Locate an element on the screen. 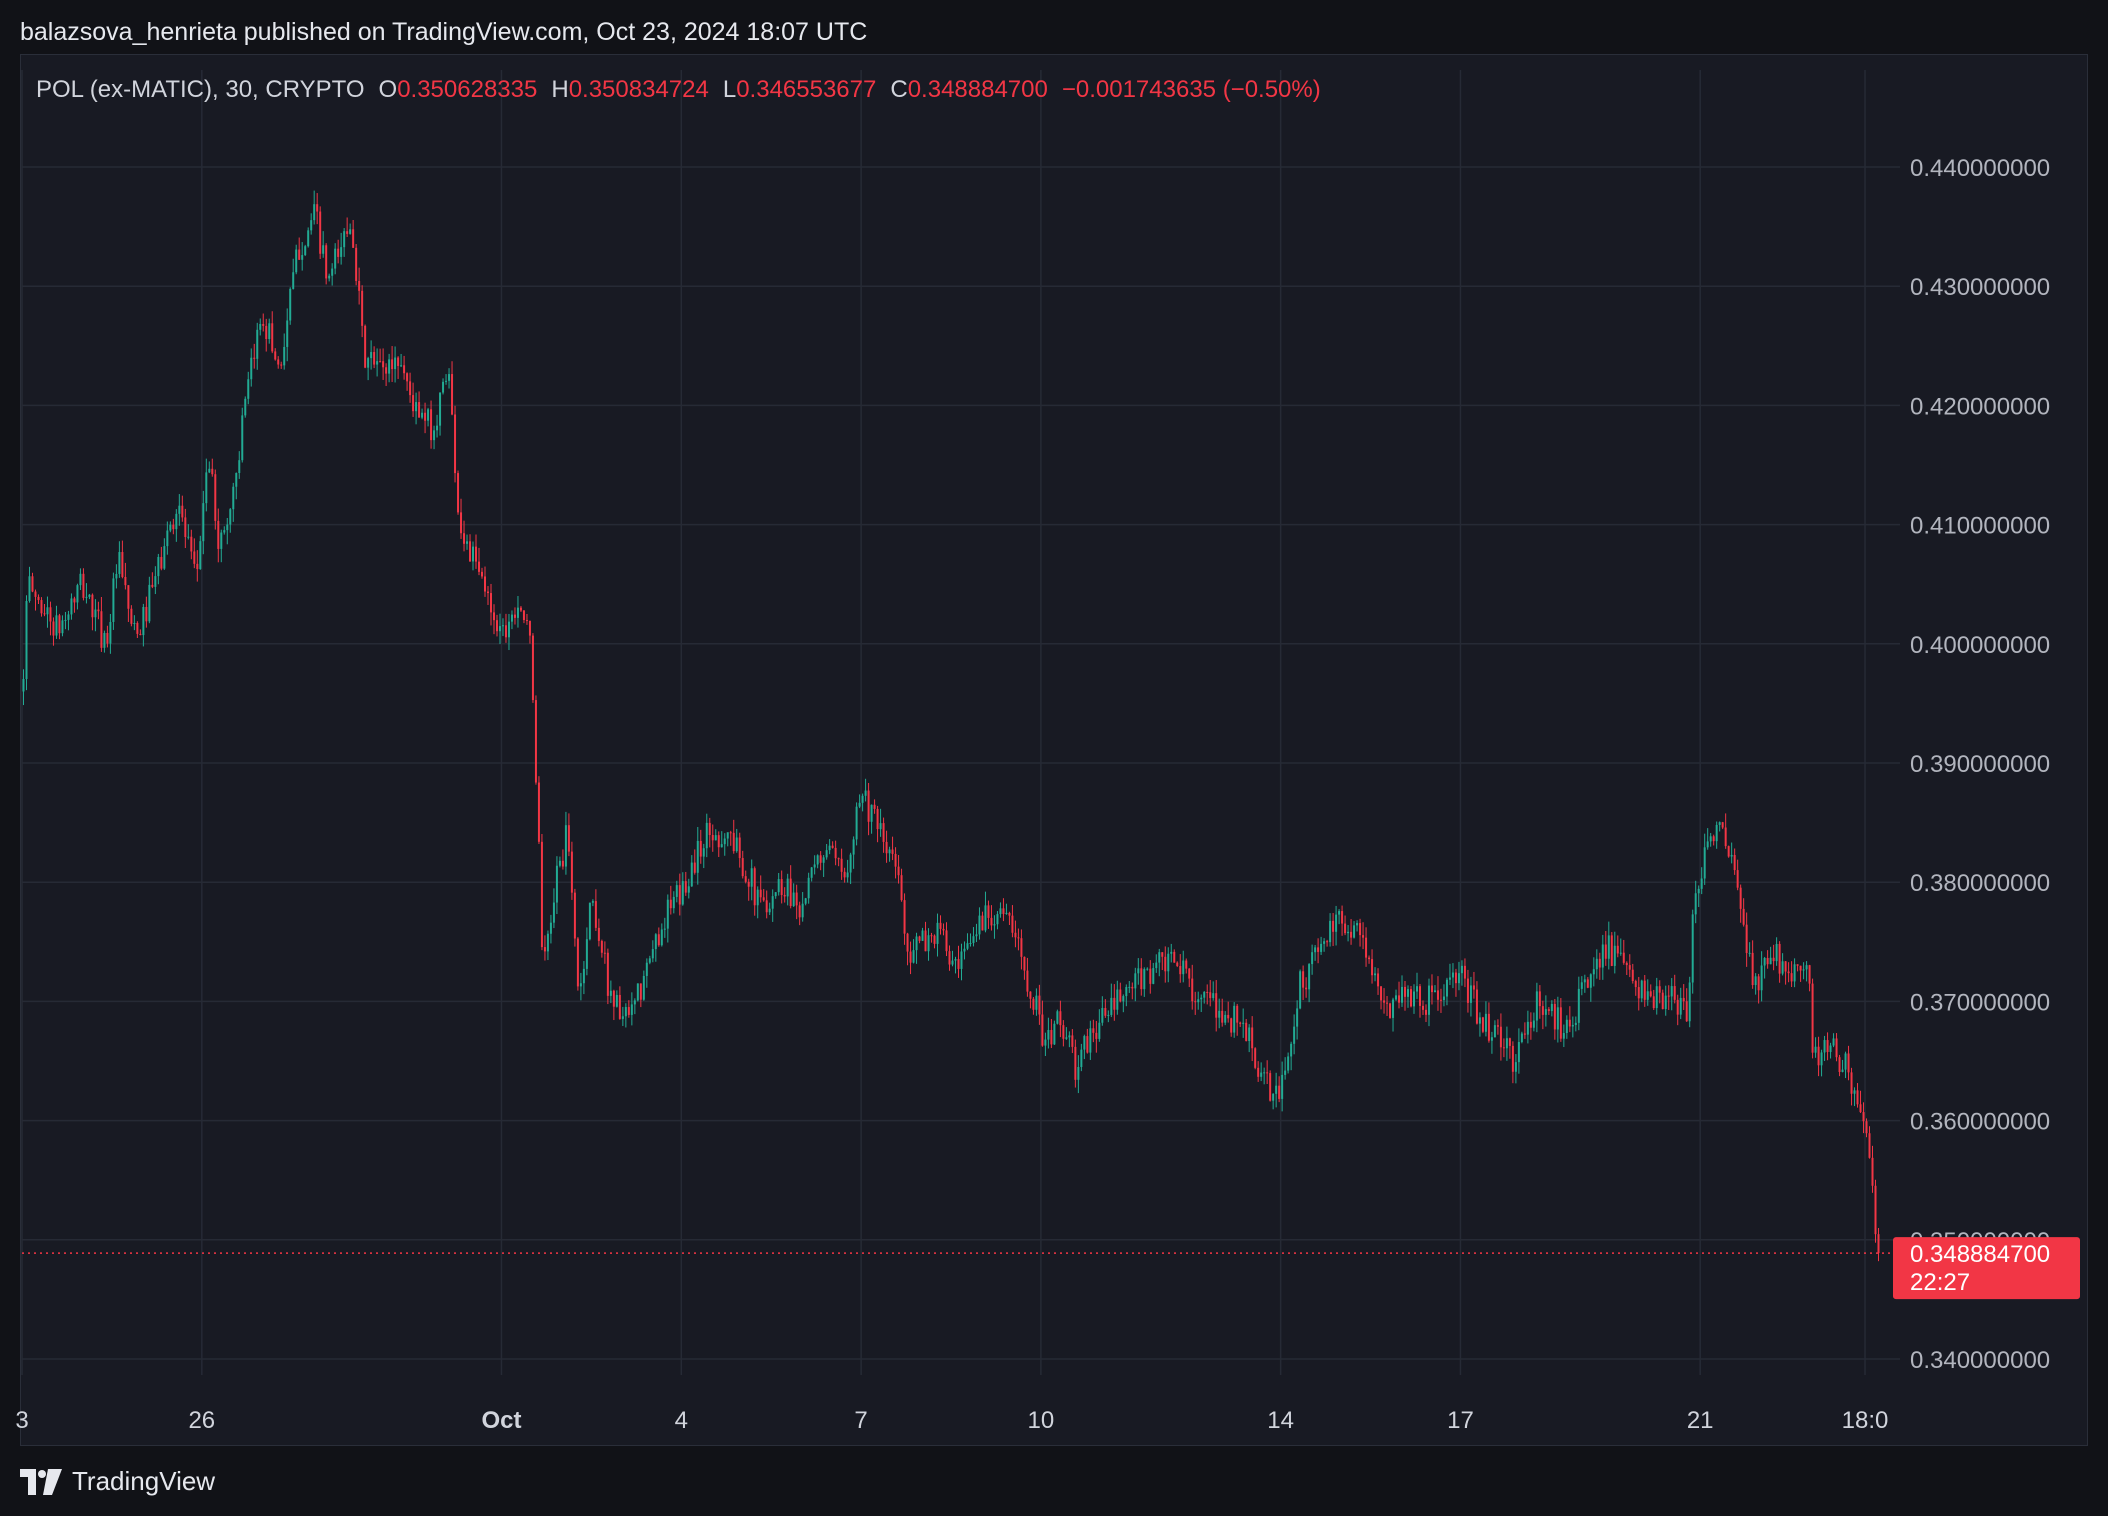  price-tick-label: 0.400000000 is located at coordinates (1980, 645).